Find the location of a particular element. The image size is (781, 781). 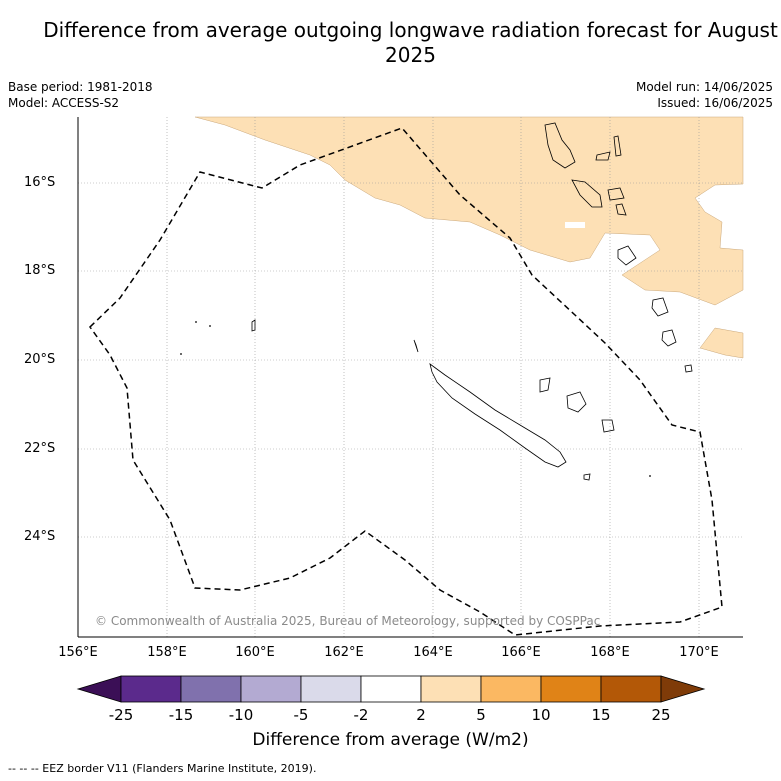

vanuatu-erromango is located at coordinates (660, 307).